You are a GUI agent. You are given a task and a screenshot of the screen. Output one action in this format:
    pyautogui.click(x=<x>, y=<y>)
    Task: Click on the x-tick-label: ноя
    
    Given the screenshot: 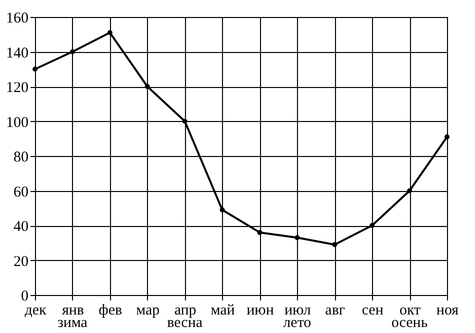 What is the action you would take?
    pyautogui.click(x=447, y=310)
    